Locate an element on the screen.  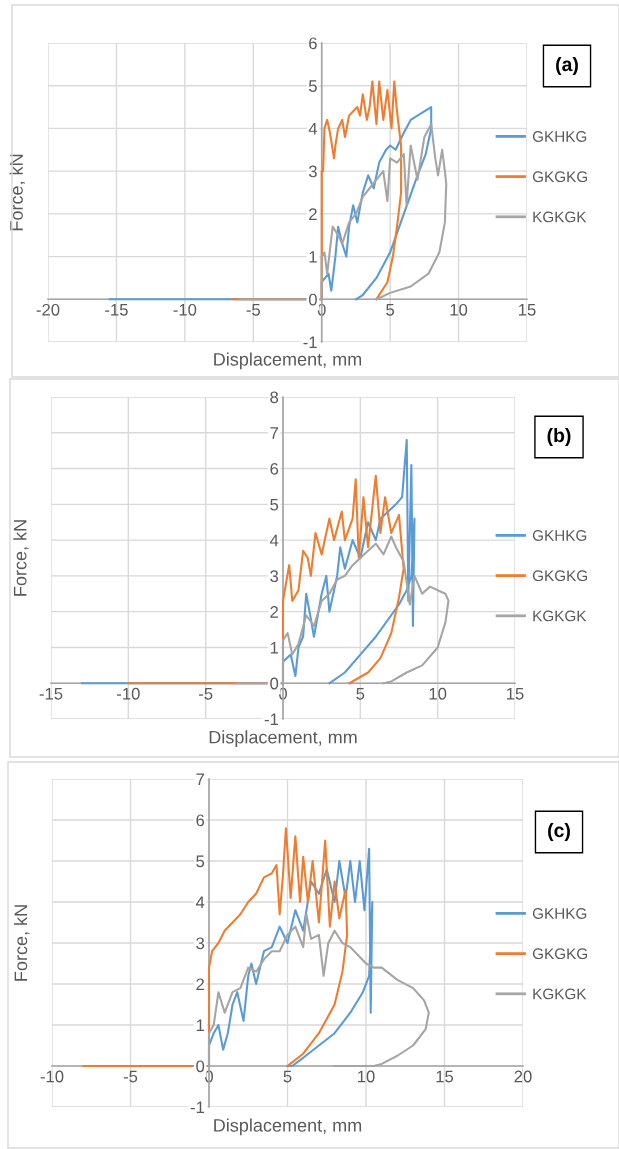
text: (c) is located at coordinates (559, 832).